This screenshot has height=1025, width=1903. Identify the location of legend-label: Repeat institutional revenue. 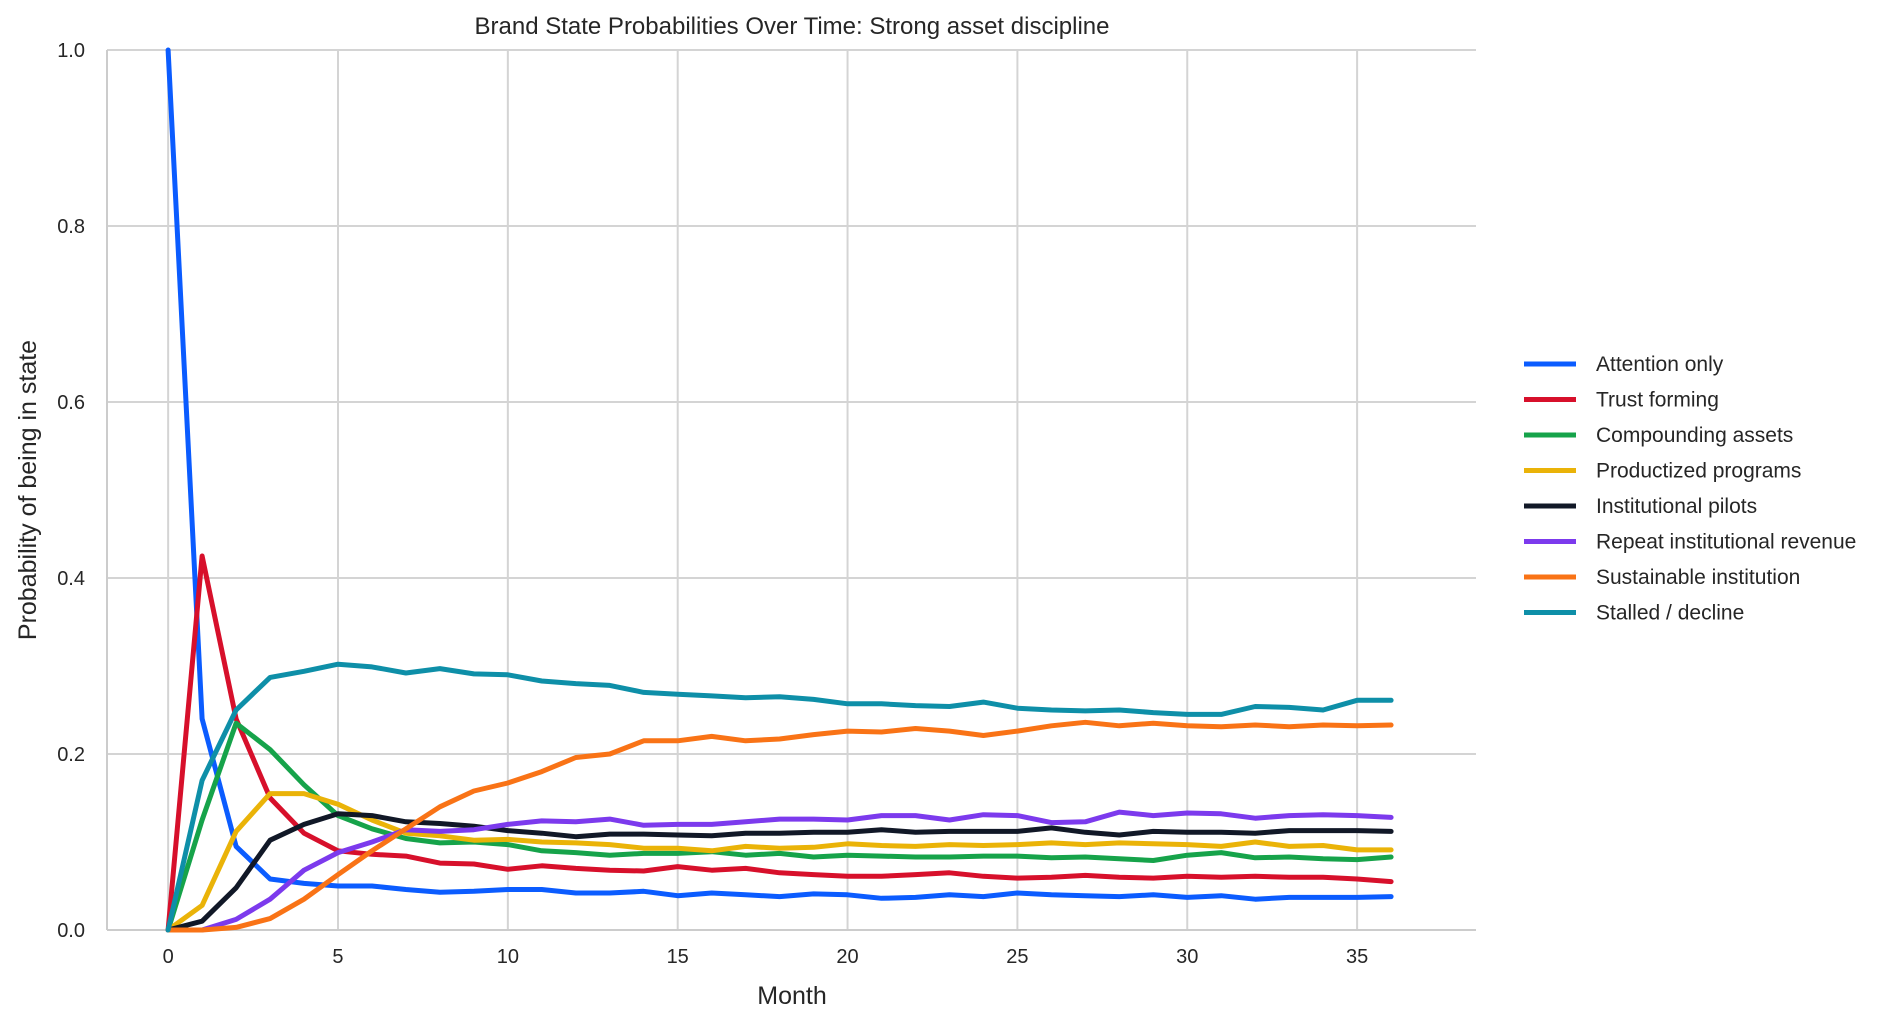
(1726, 542).